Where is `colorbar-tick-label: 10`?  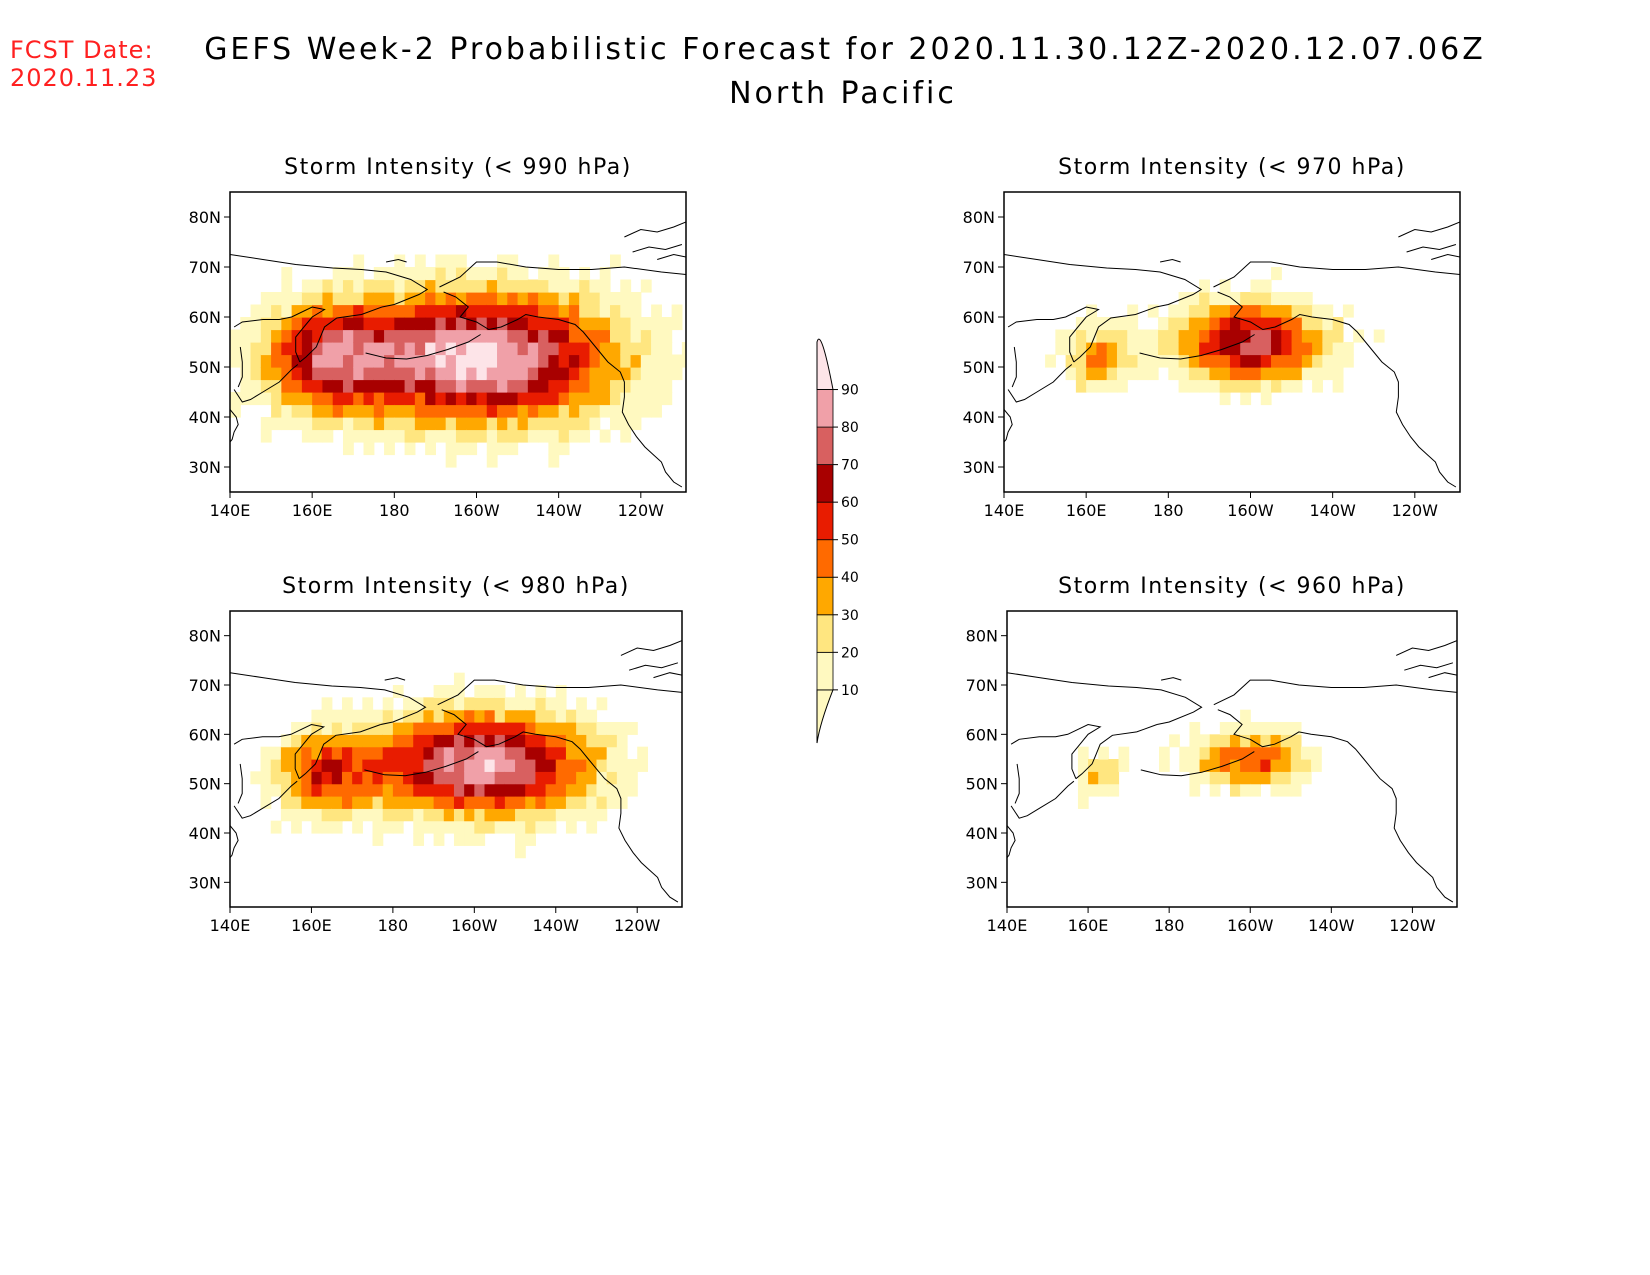
colorbar-tick-label: 10 is located at coordinates (850, 691).